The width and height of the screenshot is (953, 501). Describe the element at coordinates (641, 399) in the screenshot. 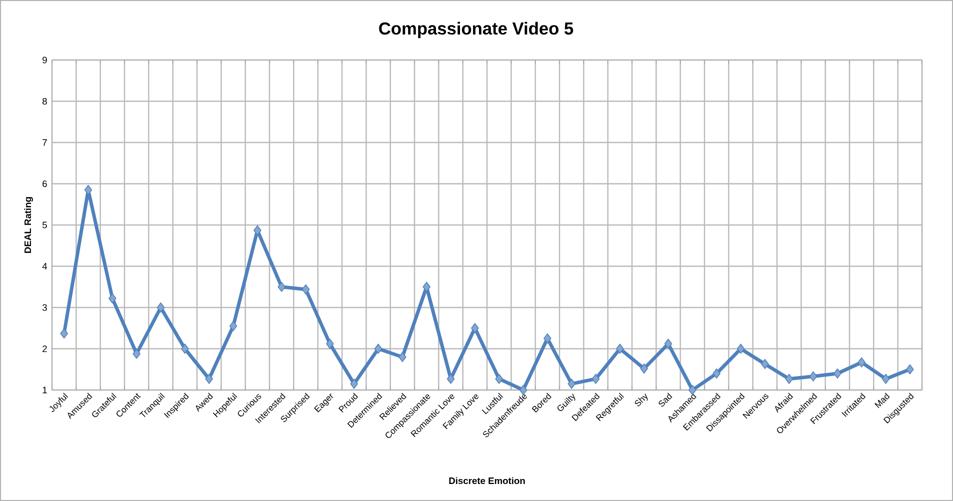

I see `x-tick-label: Shy` at that location.